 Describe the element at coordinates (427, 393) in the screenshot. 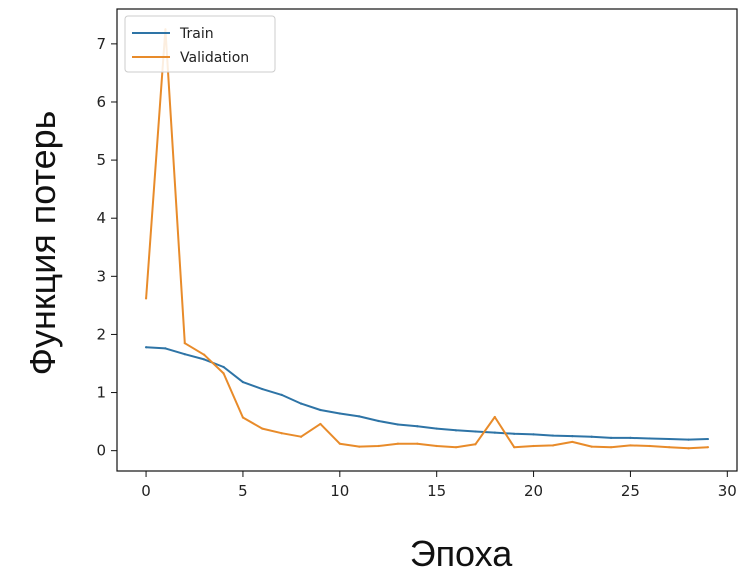

I see `series-line-train` at that location.